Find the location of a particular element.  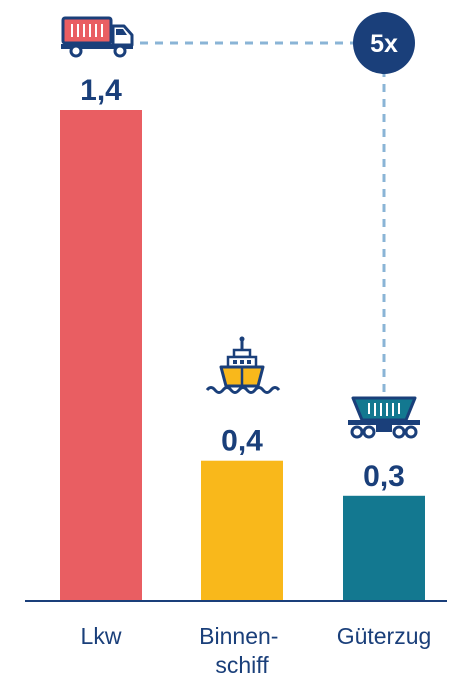

ratio-badge is located at coordinates (384, 43).